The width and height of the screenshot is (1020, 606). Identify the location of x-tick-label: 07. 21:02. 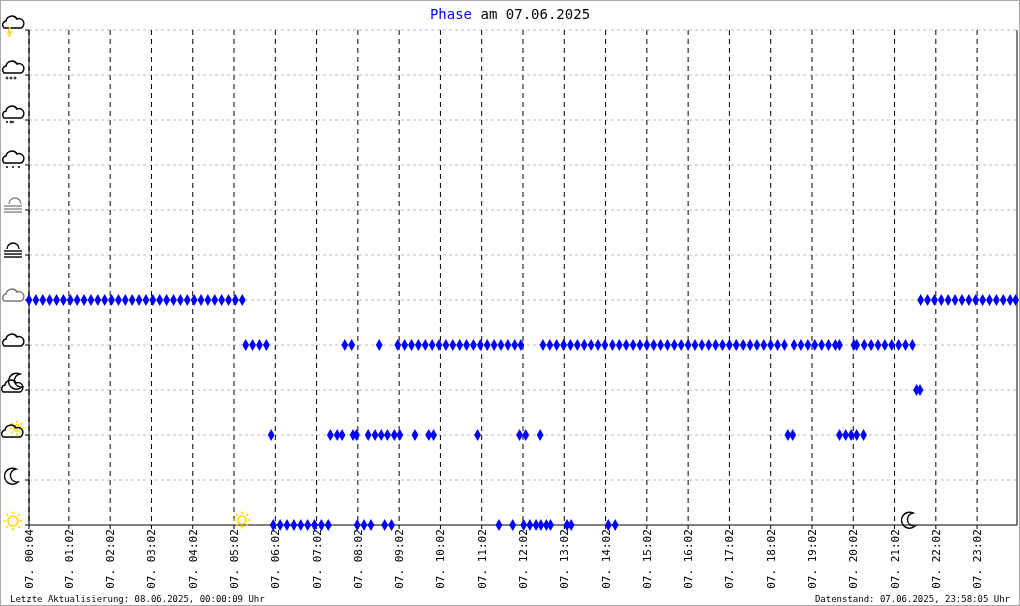
(895, 559).